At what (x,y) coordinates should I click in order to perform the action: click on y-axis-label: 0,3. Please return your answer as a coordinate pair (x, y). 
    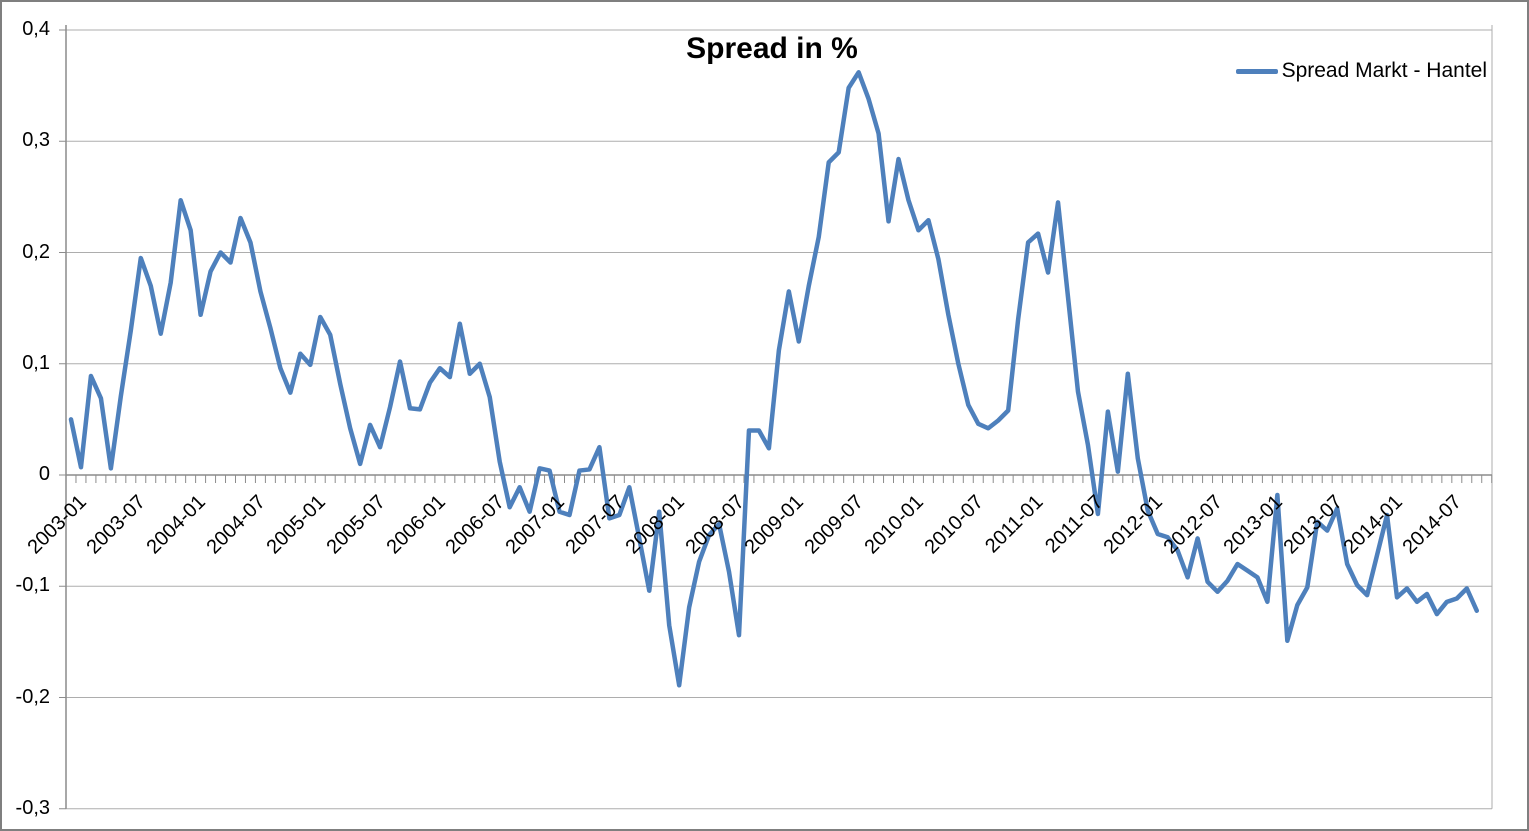
    Looking at the image, I should click on (36, 140).